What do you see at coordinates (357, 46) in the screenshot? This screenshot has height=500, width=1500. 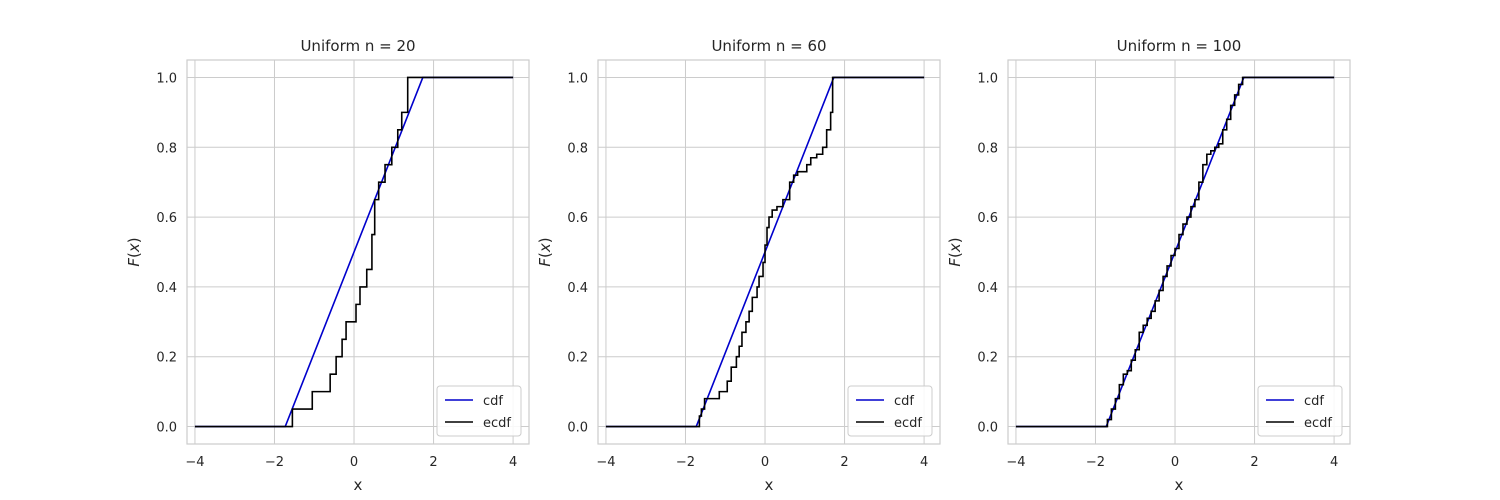 I see `chart-title: Uniform n = 20` at bounding box center [357, 46].